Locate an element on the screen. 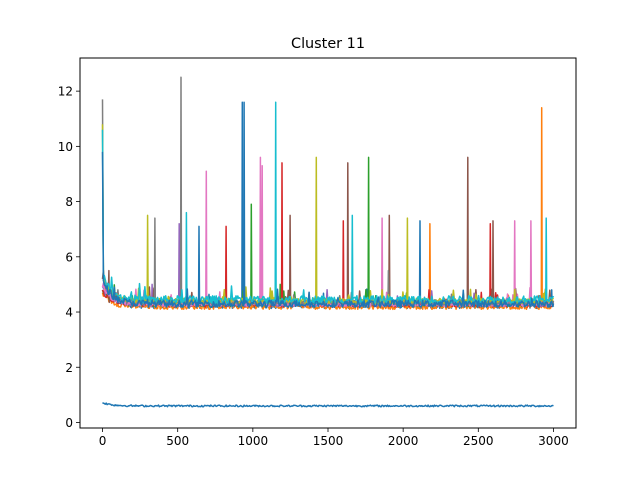  y-axis: 0 2 4 6 8 10 12 is located at coordinates (69, 257).